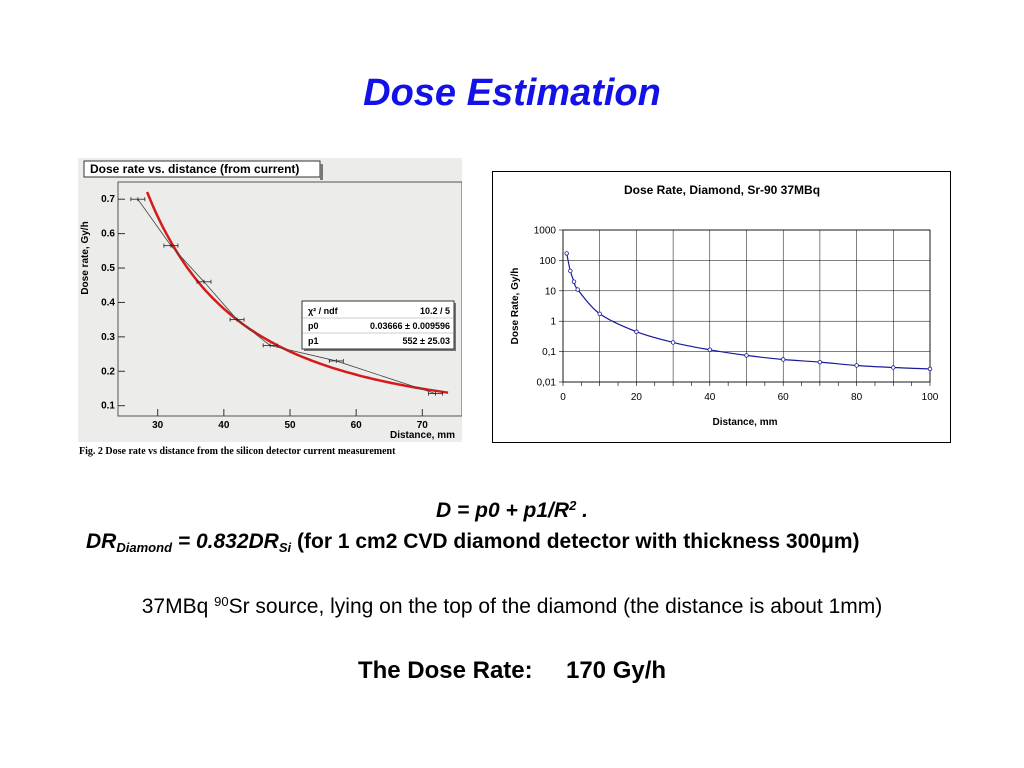 The width and height of the screenshot is (1024, 768). What do you see at coordinates (563, 397) in the screenshot?
I see `diamond-chart-x-tick-label: 0` at bounding box center [563, 397].